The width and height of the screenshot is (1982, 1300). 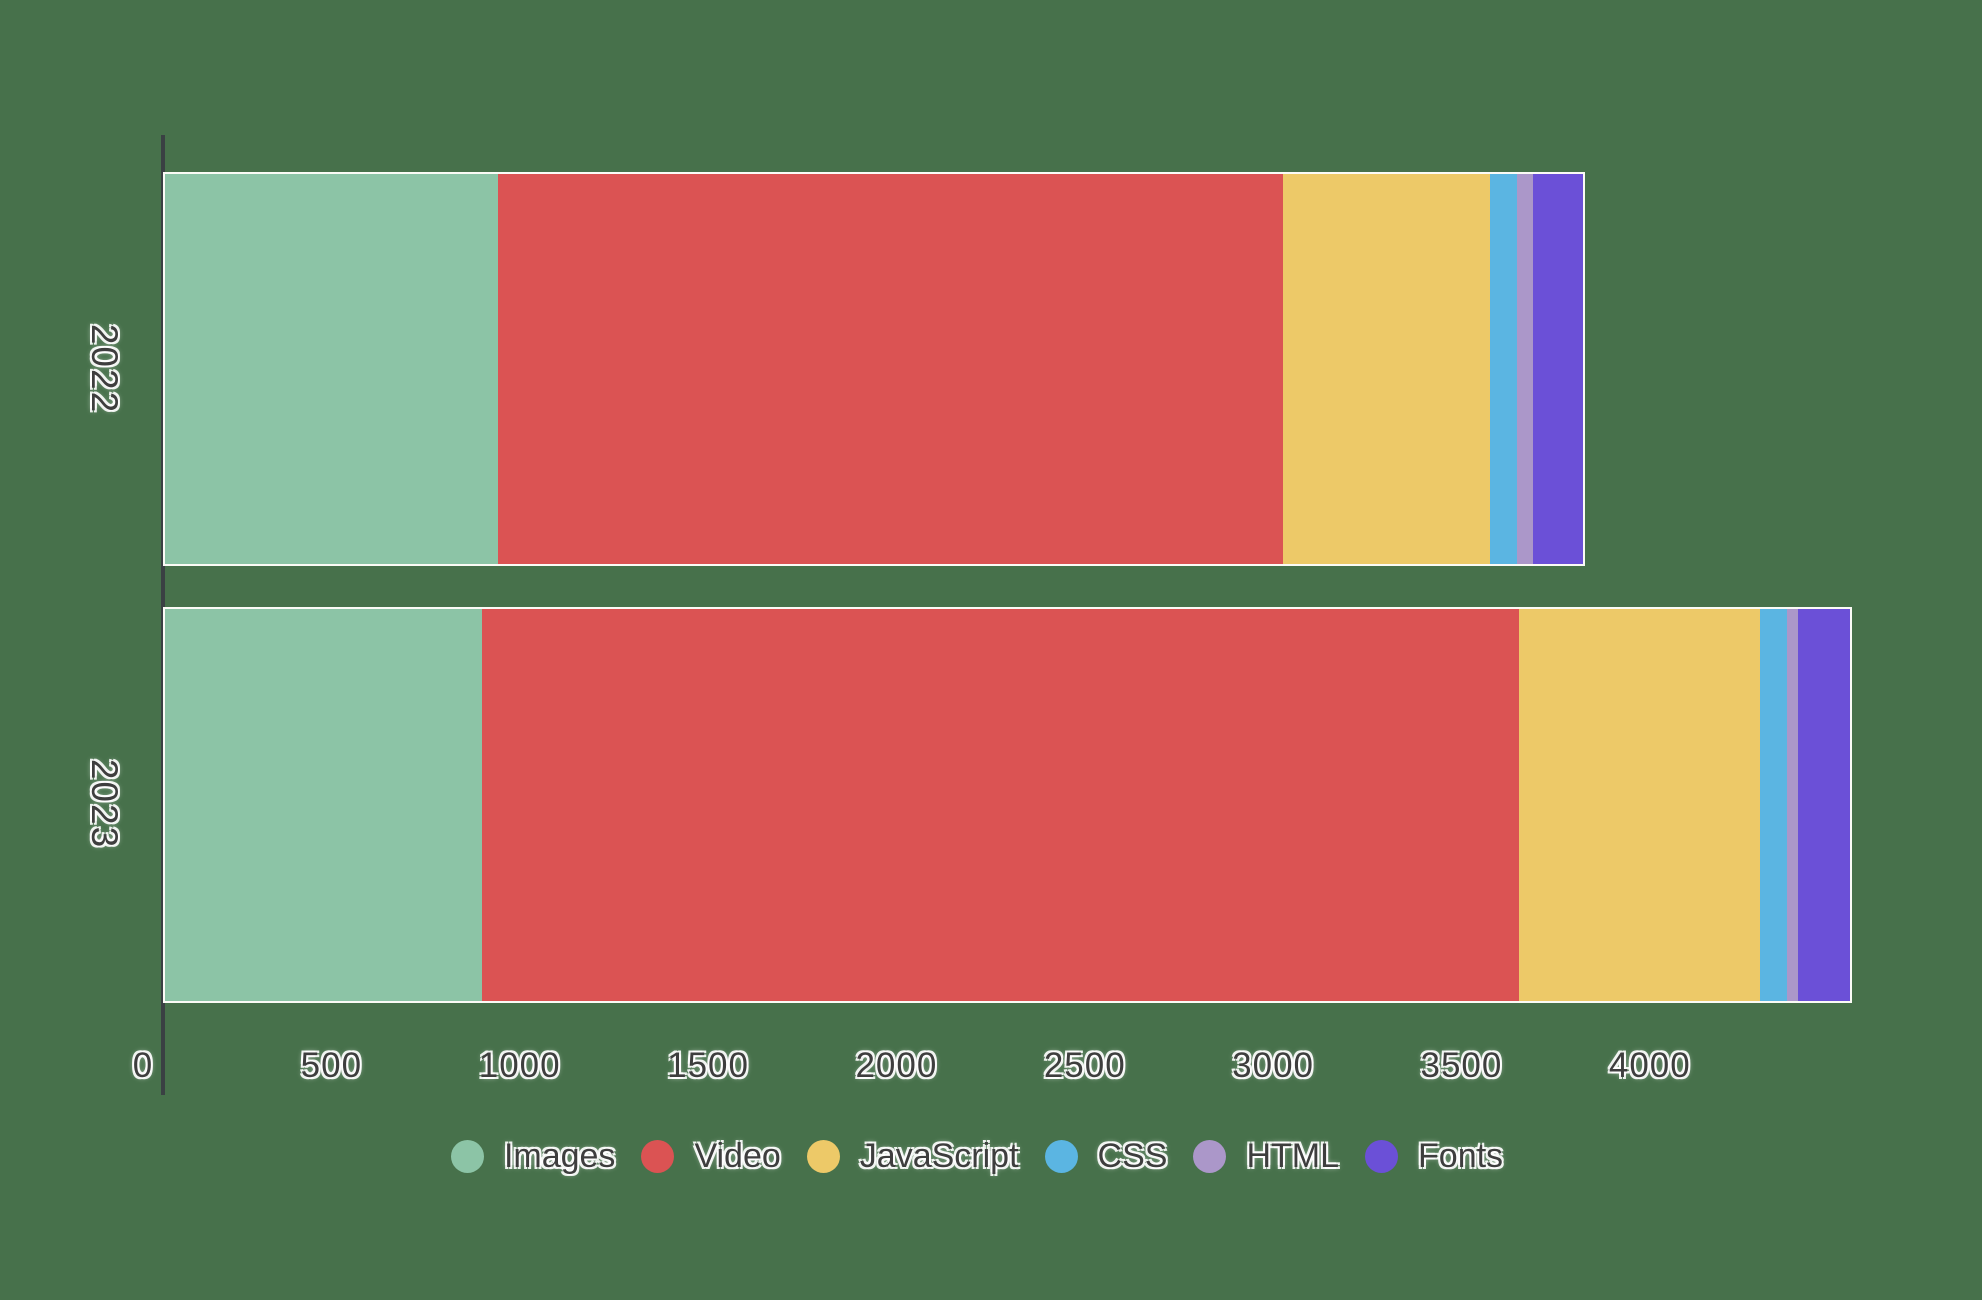 What do you see at coordinates (1293, 1156) in the screenshot?
I see `legend-label-html: HTML` at bounding box center [1293, 1156].